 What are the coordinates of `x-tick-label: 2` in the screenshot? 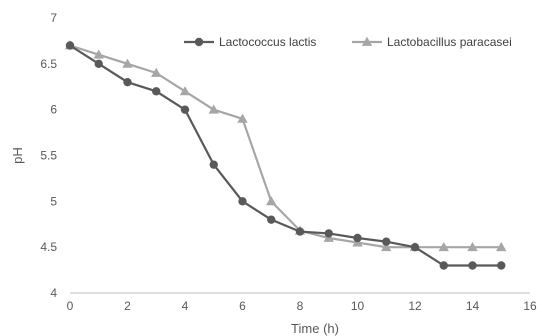 It's located at (127, 306).